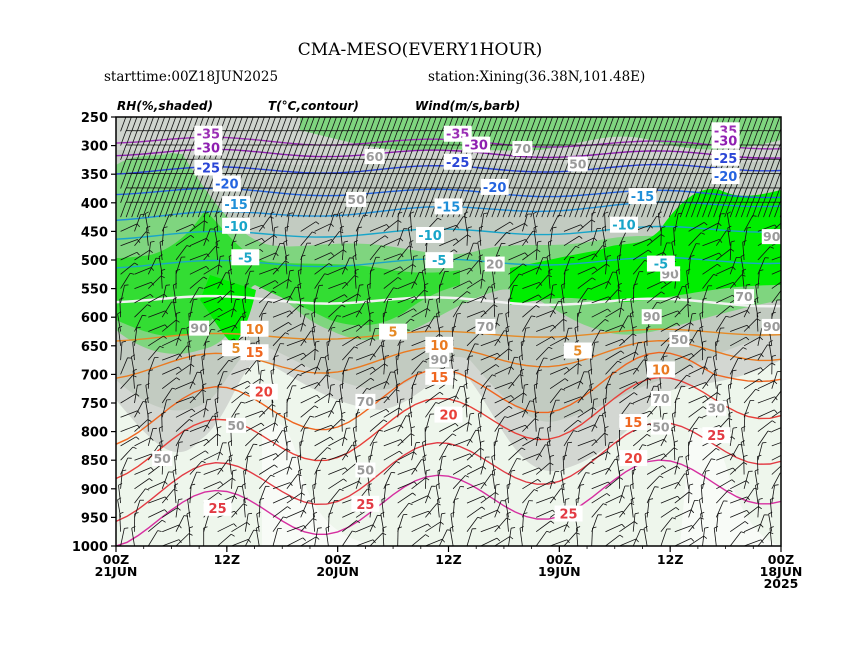 The height and width of the screenshot is (664, 860). I want to click on y-tick-label: 950, so click(94, 518).